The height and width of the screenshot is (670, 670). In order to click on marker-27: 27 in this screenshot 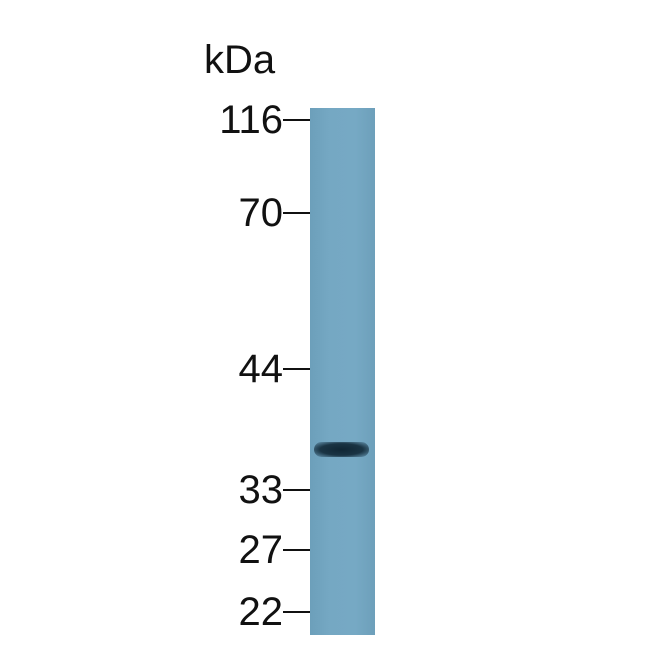, I will do `click(230, 550)`.